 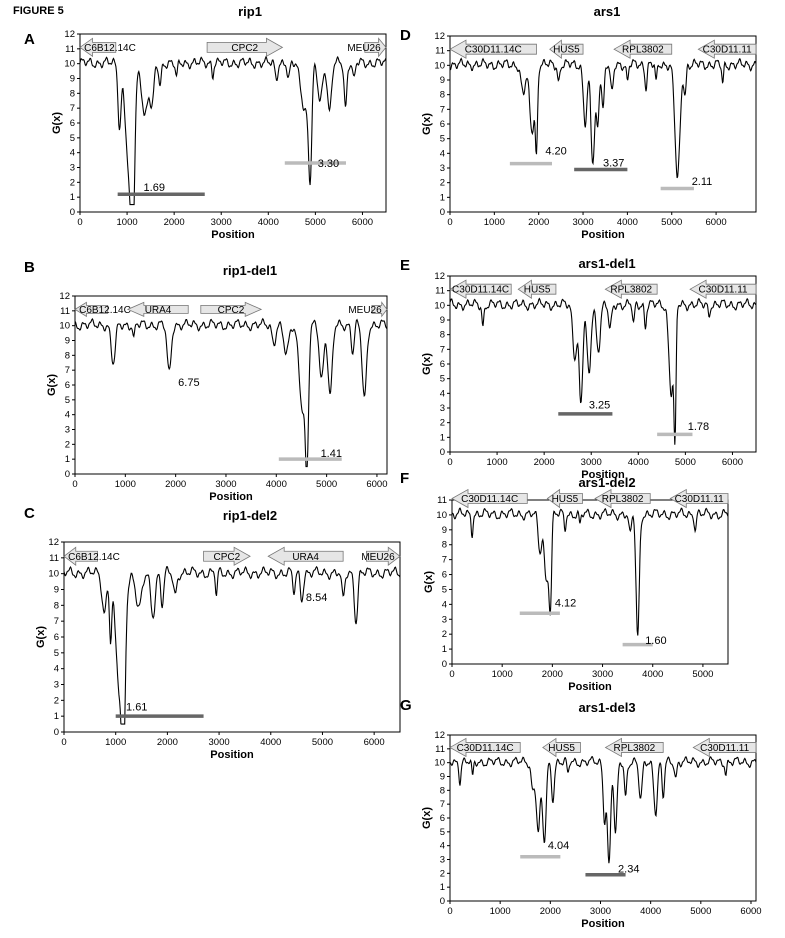 I want to click on gene-label: C6B12.14C, so click(x=110, y=48).